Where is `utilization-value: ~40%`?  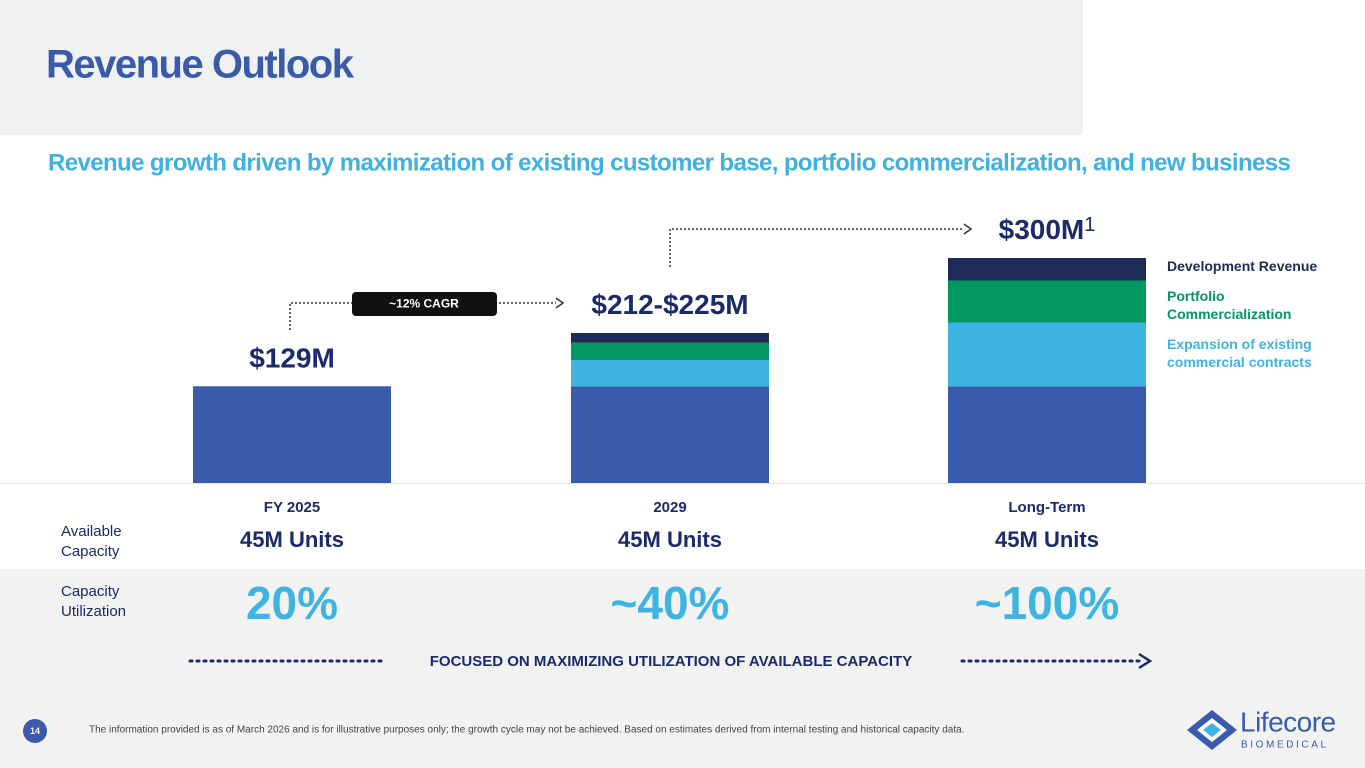
utilization-value: ~40% is located at coordinates (670, 603).